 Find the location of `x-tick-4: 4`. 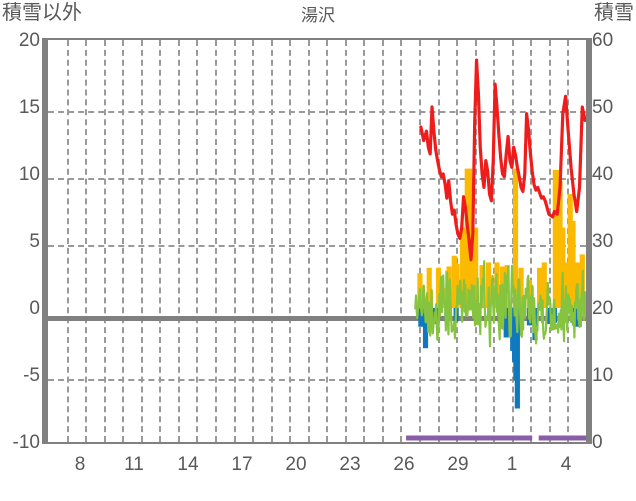

x-tick-4: 4 is located at coordinates (566, 464).